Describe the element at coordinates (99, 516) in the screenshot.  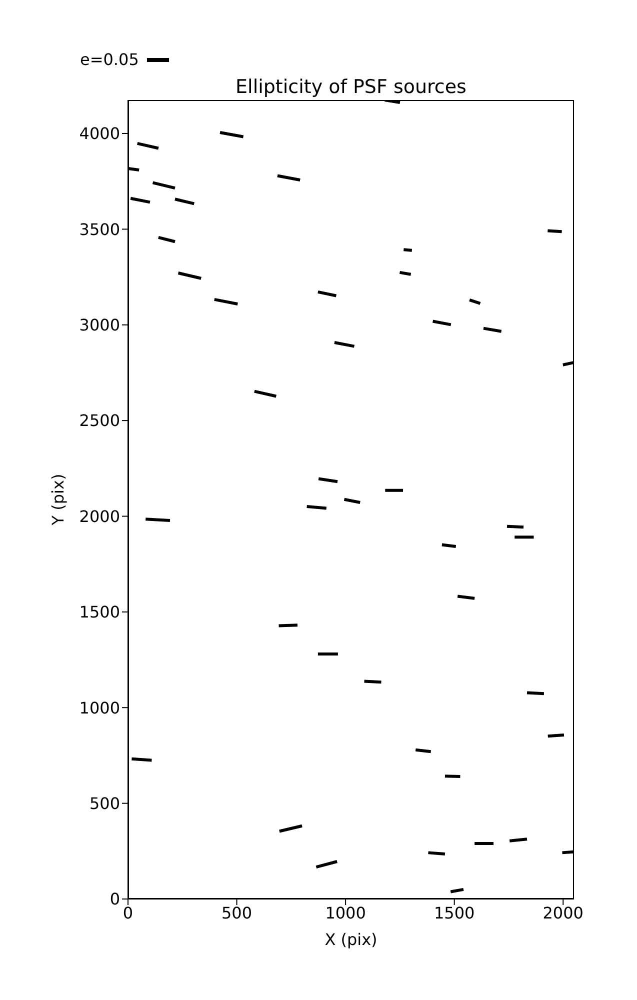
I see `y-tick-label: 2000` at that location.